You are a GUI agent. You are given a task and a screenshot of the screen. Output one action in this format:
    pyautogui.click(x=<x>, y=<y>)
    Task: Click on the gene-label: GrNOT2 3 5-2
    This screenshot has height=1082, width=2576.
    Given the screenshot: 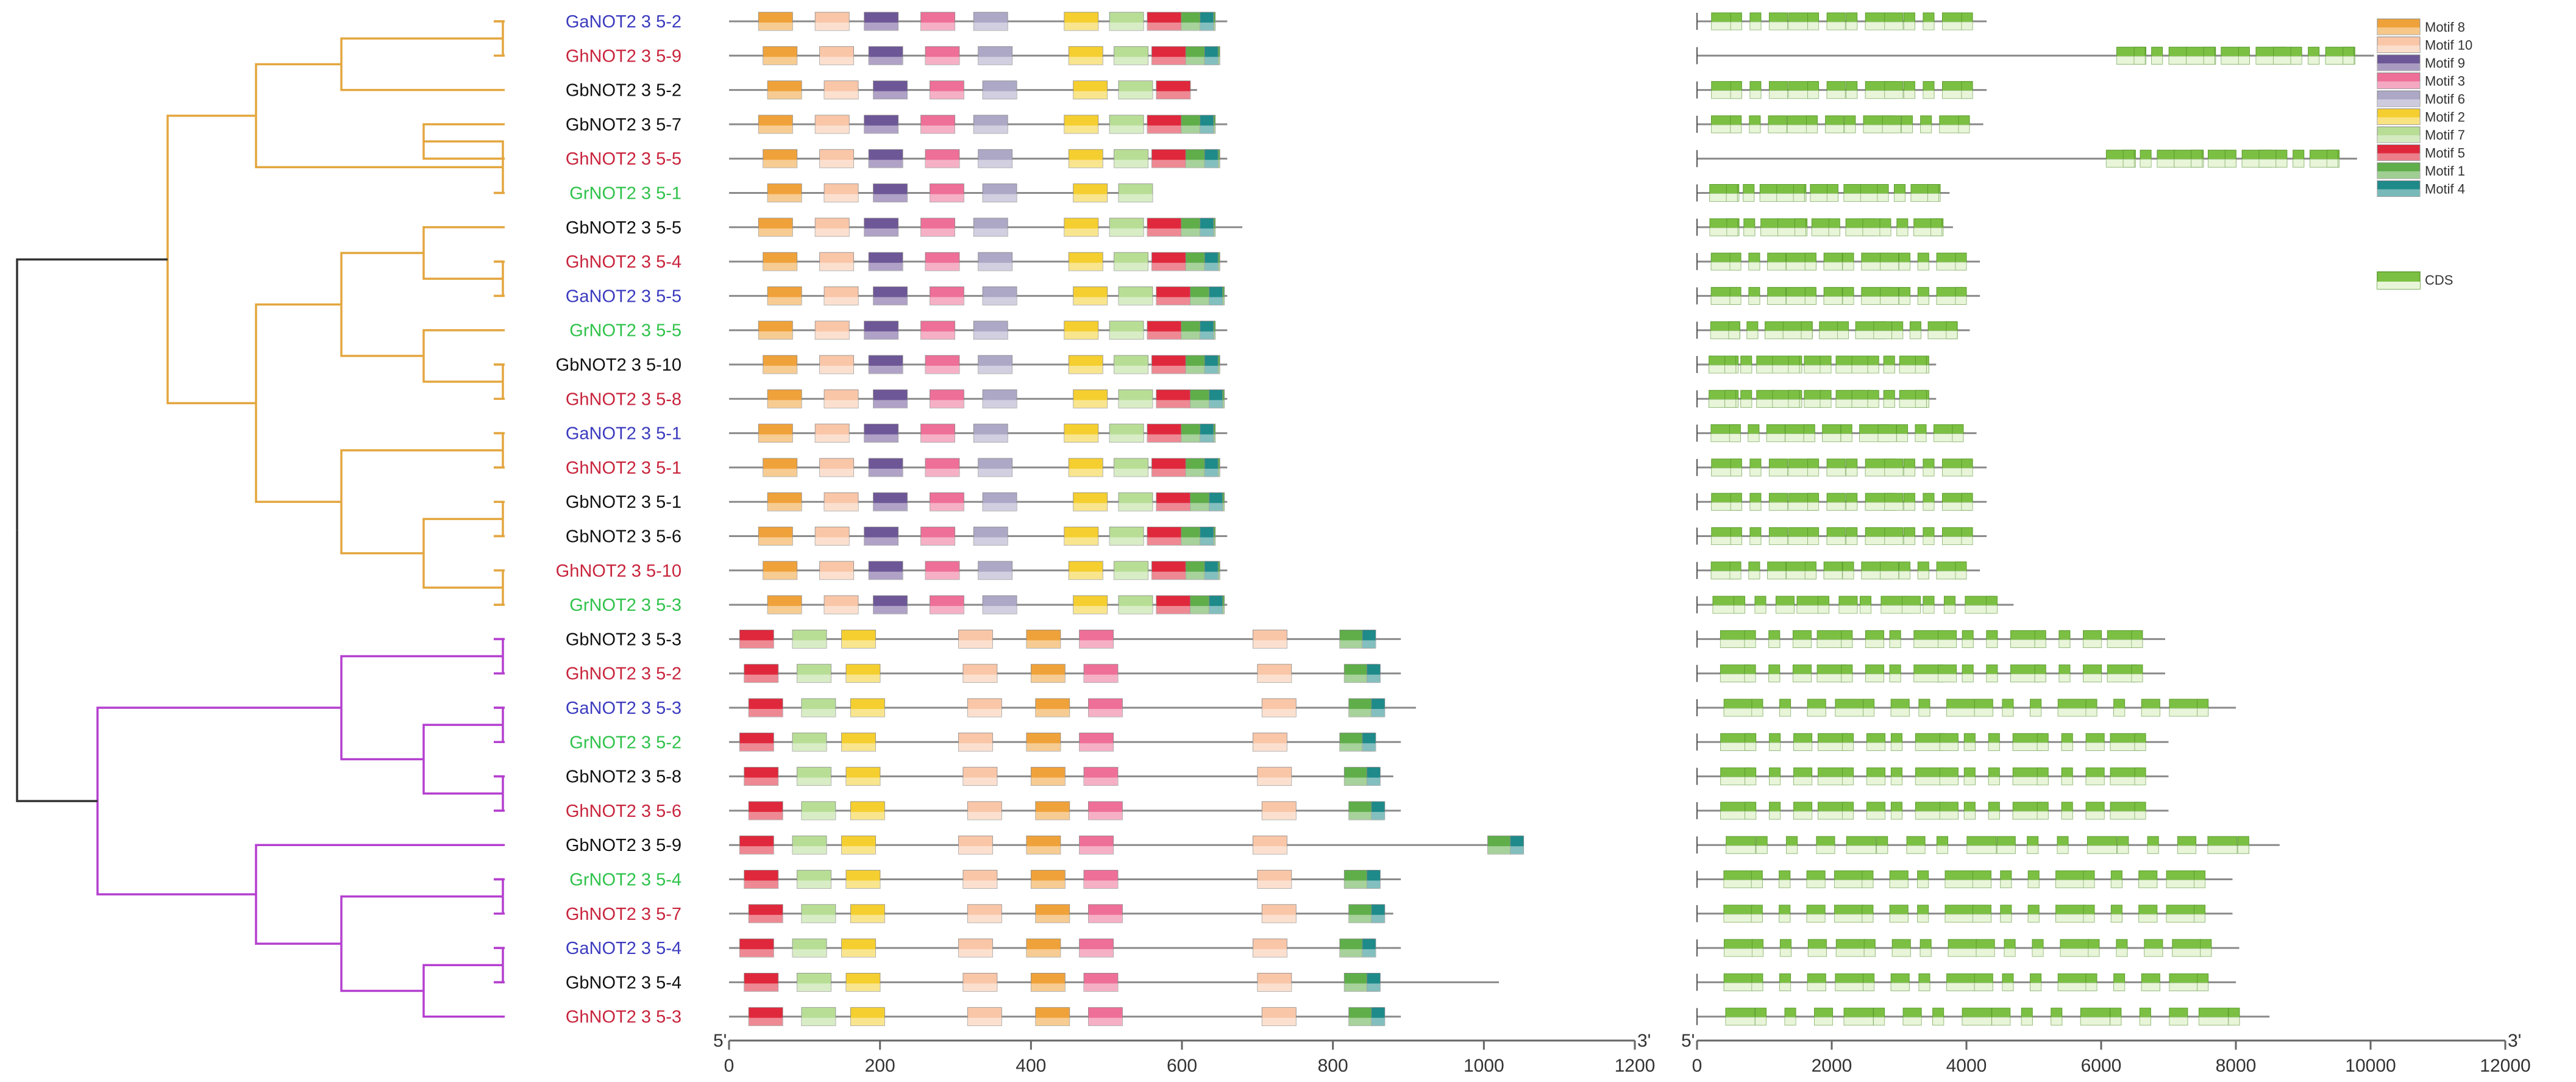 What is the action you would take?
    pyautogui.click(x=625, y=743)
    